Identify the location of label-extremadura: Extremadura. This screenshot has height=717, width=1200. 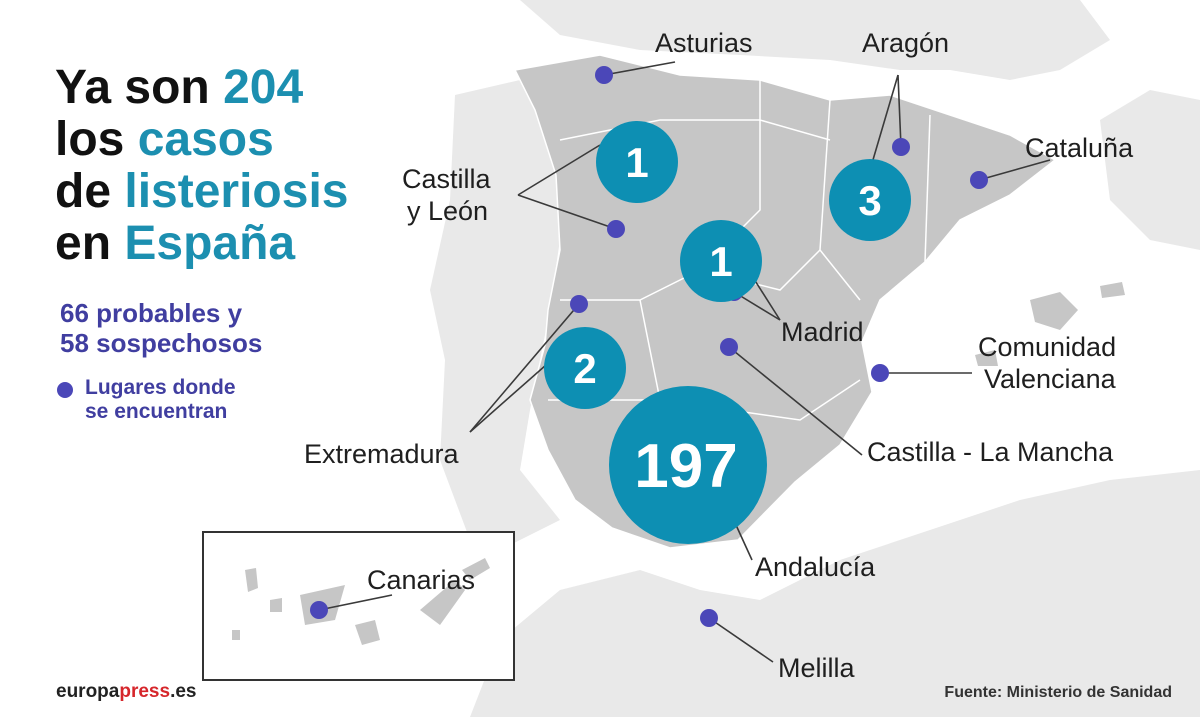
(382, 454).